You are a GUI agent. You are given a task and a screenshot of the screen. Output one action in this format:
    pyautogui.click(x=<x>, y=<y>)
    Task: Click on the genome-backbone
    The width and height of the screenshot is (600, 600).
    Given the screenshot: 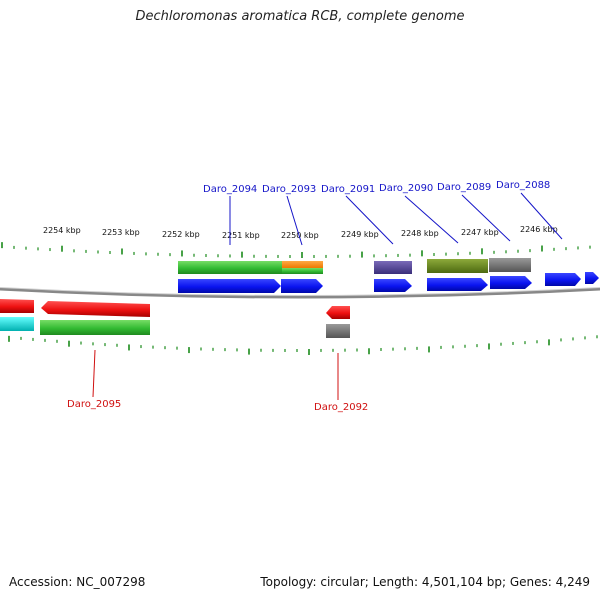 What is the action you would take?
    pyautogui.click(x=300, y=293)
    